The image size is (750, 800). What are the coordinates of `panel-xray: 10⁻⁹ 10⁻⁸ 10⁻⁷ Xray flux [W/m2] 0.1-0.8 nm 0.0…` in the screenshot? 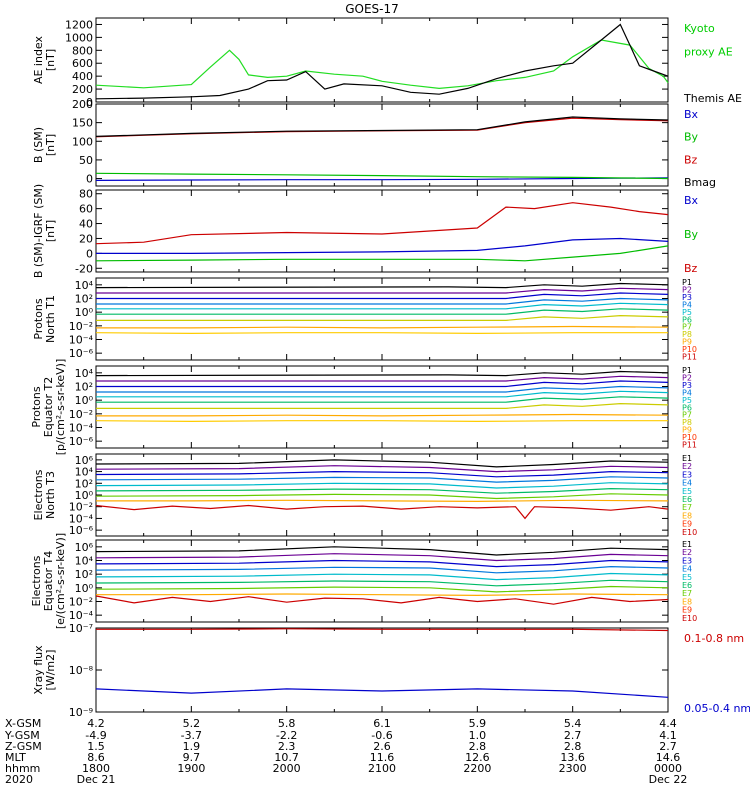 It's located at (391, 670).